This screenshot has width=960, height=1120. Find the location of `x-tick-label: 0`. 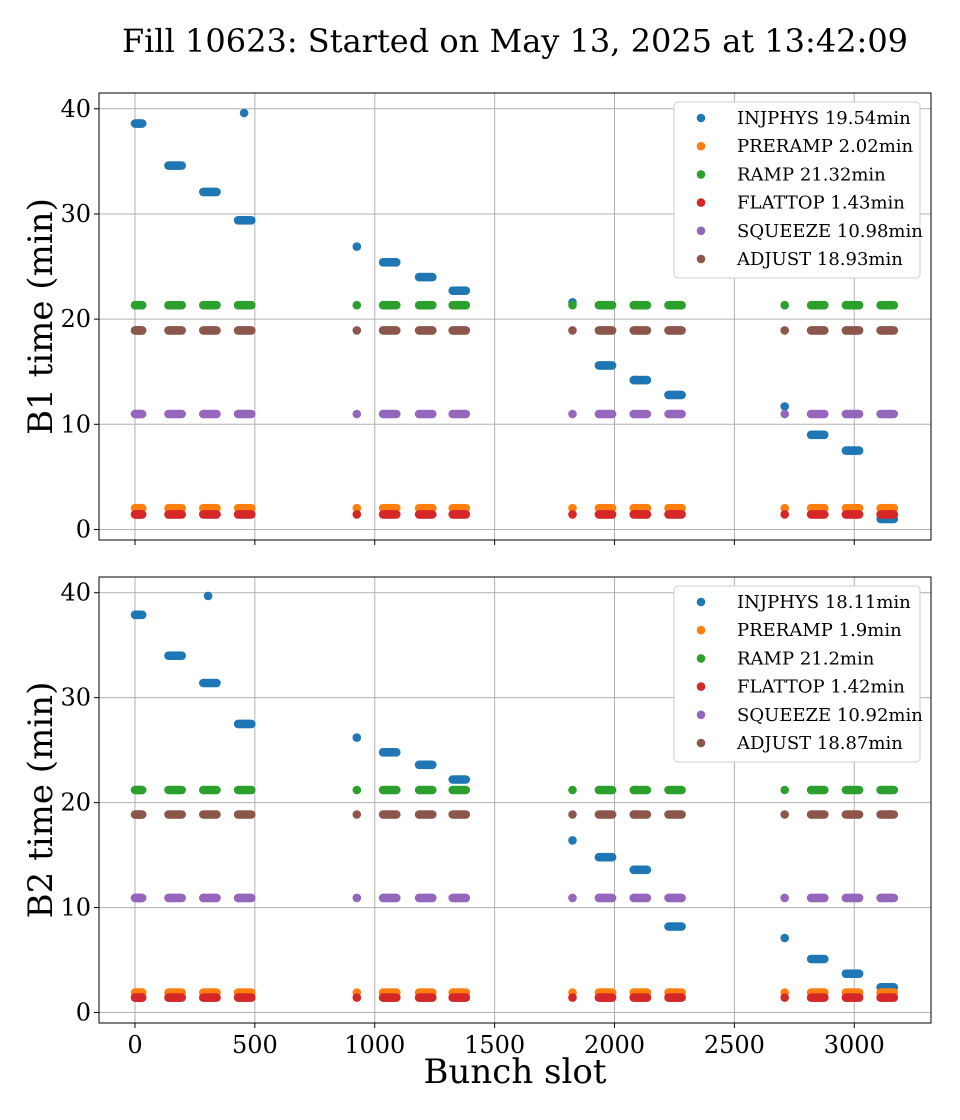

x-tick-label: 0 is located at coordinates (134, 1045).